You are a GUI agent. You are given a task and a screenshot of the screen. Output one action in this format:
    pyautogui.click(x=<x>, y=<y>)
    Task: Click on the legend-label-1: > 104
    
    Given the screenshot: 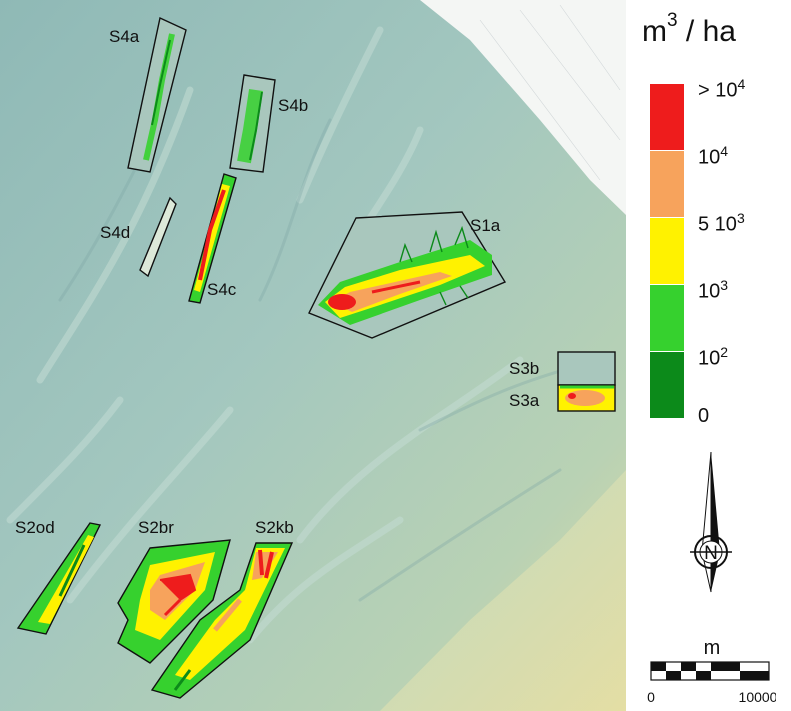 What is the action you would take?
    pyautogui.click(x=722, y=89)
    